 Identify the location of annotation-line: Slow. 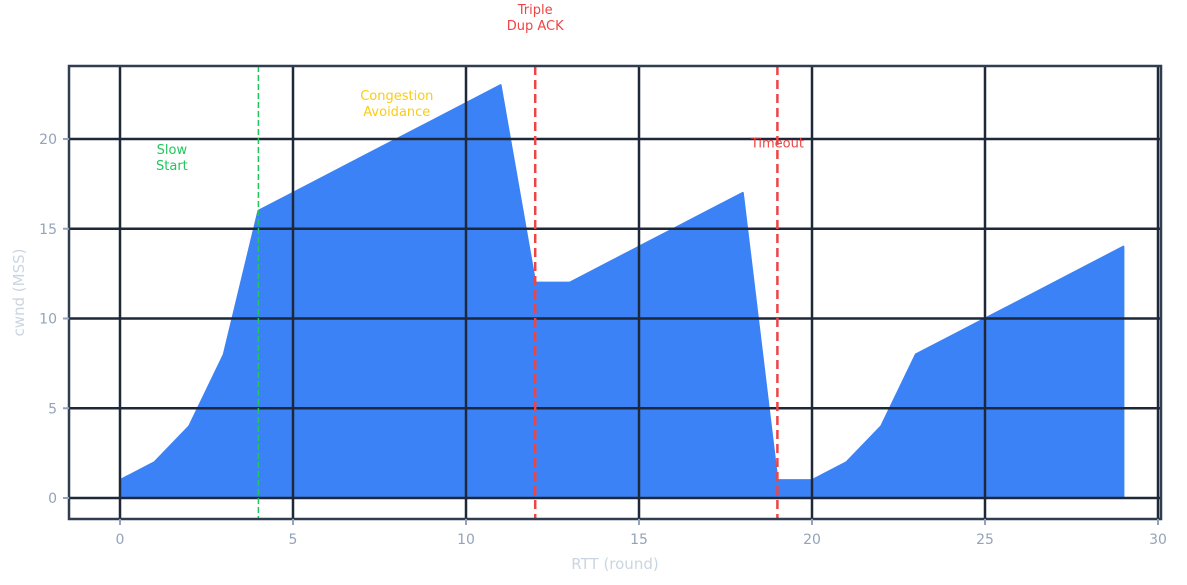
(172, 150).